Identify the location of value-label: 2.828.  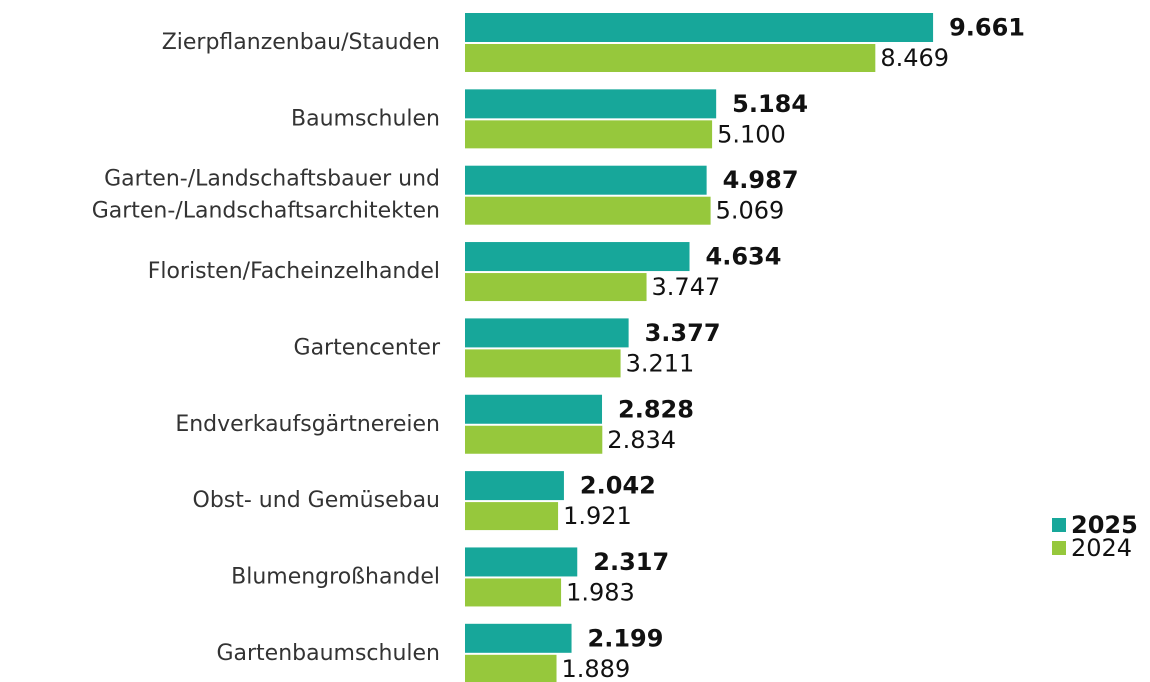
(656, 409).